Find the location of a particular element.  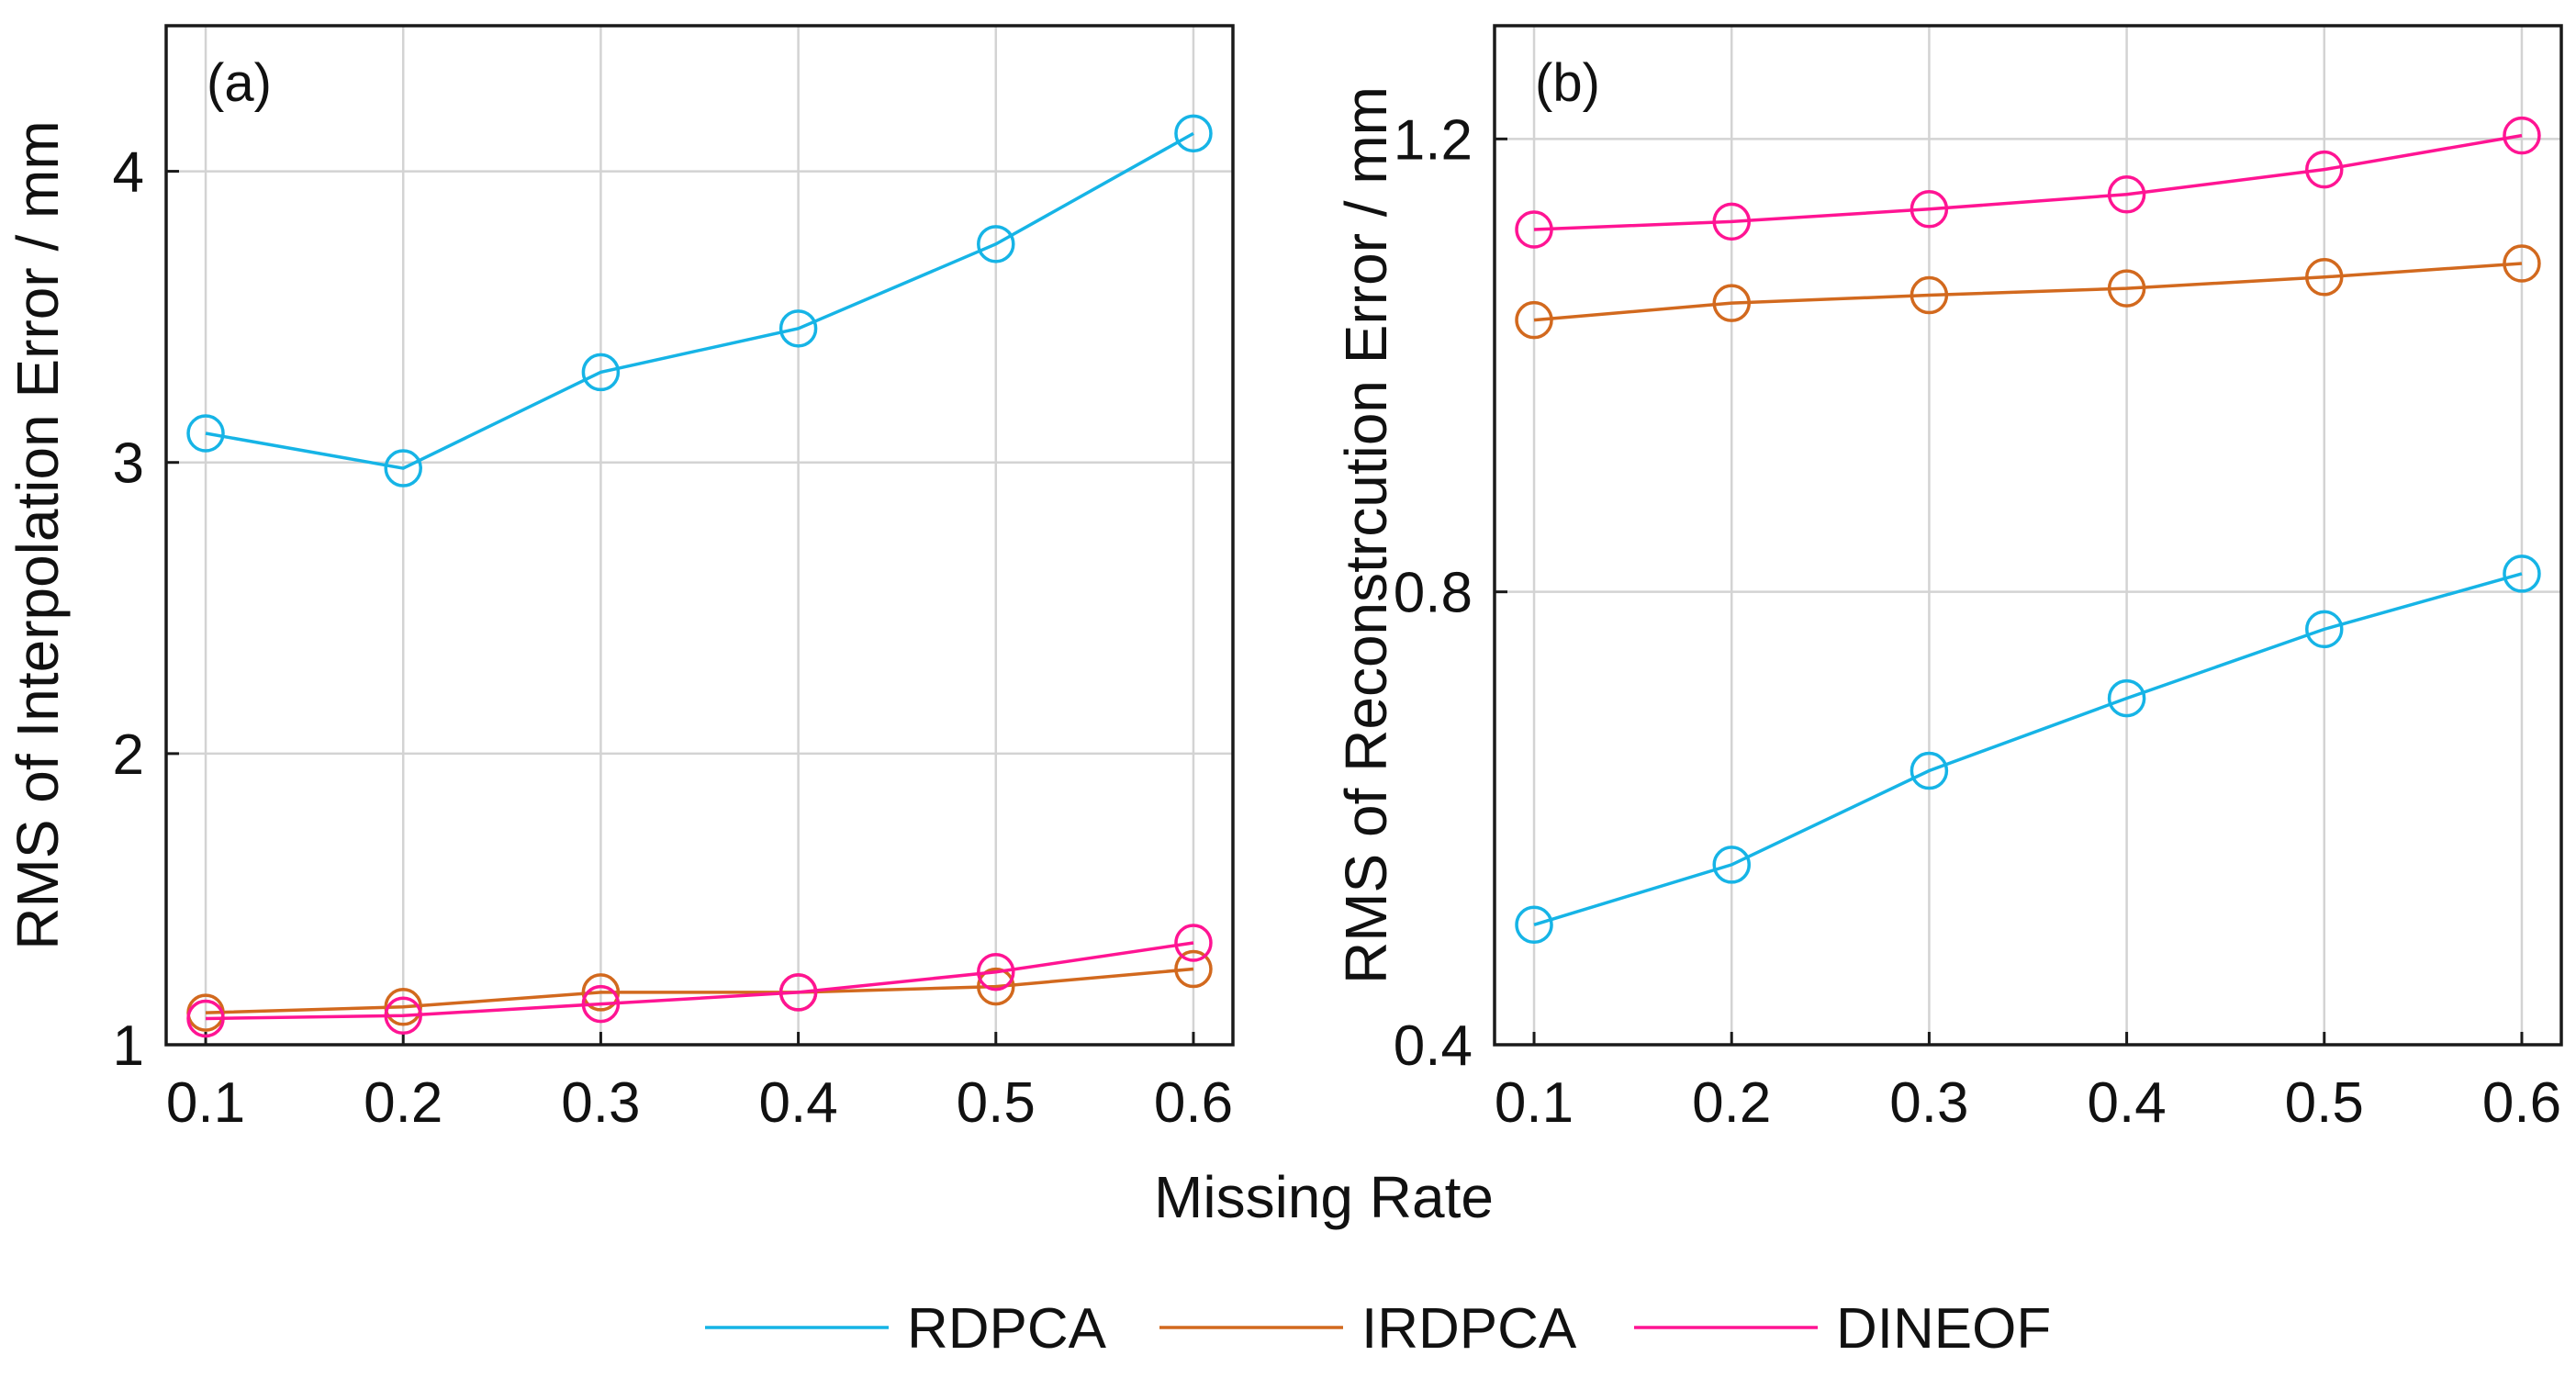

panel-b-series-rdpca is located at coordinates (2028, 750).